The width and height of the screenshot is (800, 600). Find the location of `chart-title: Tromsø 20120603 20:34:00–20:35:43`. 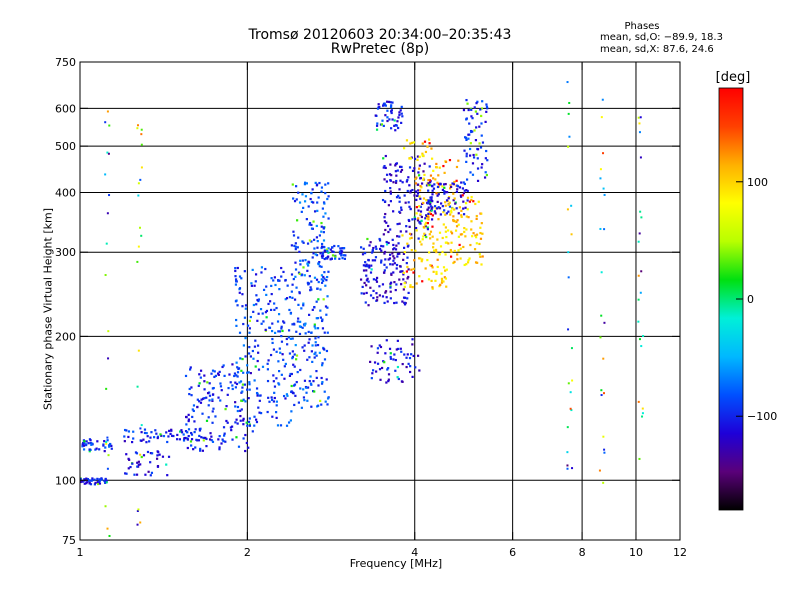

chart-title: Tromsø 20120603 20:34:00–20:35:43 is located at coordinates (380, 35).